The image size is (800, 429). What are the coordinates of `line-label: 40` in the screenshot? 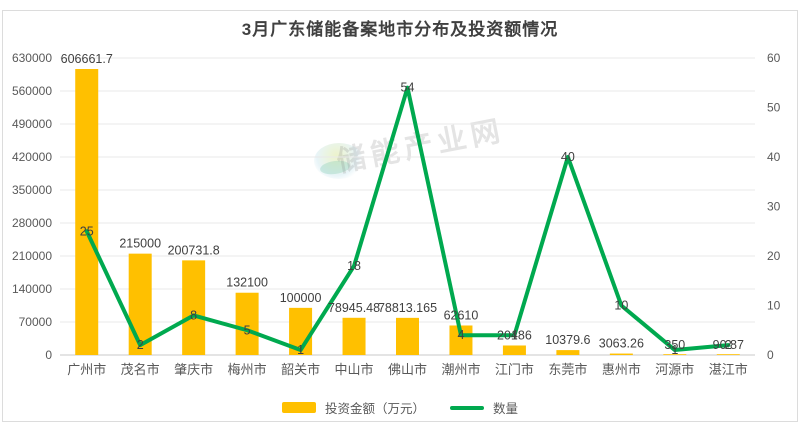 It's located at (568, 157).